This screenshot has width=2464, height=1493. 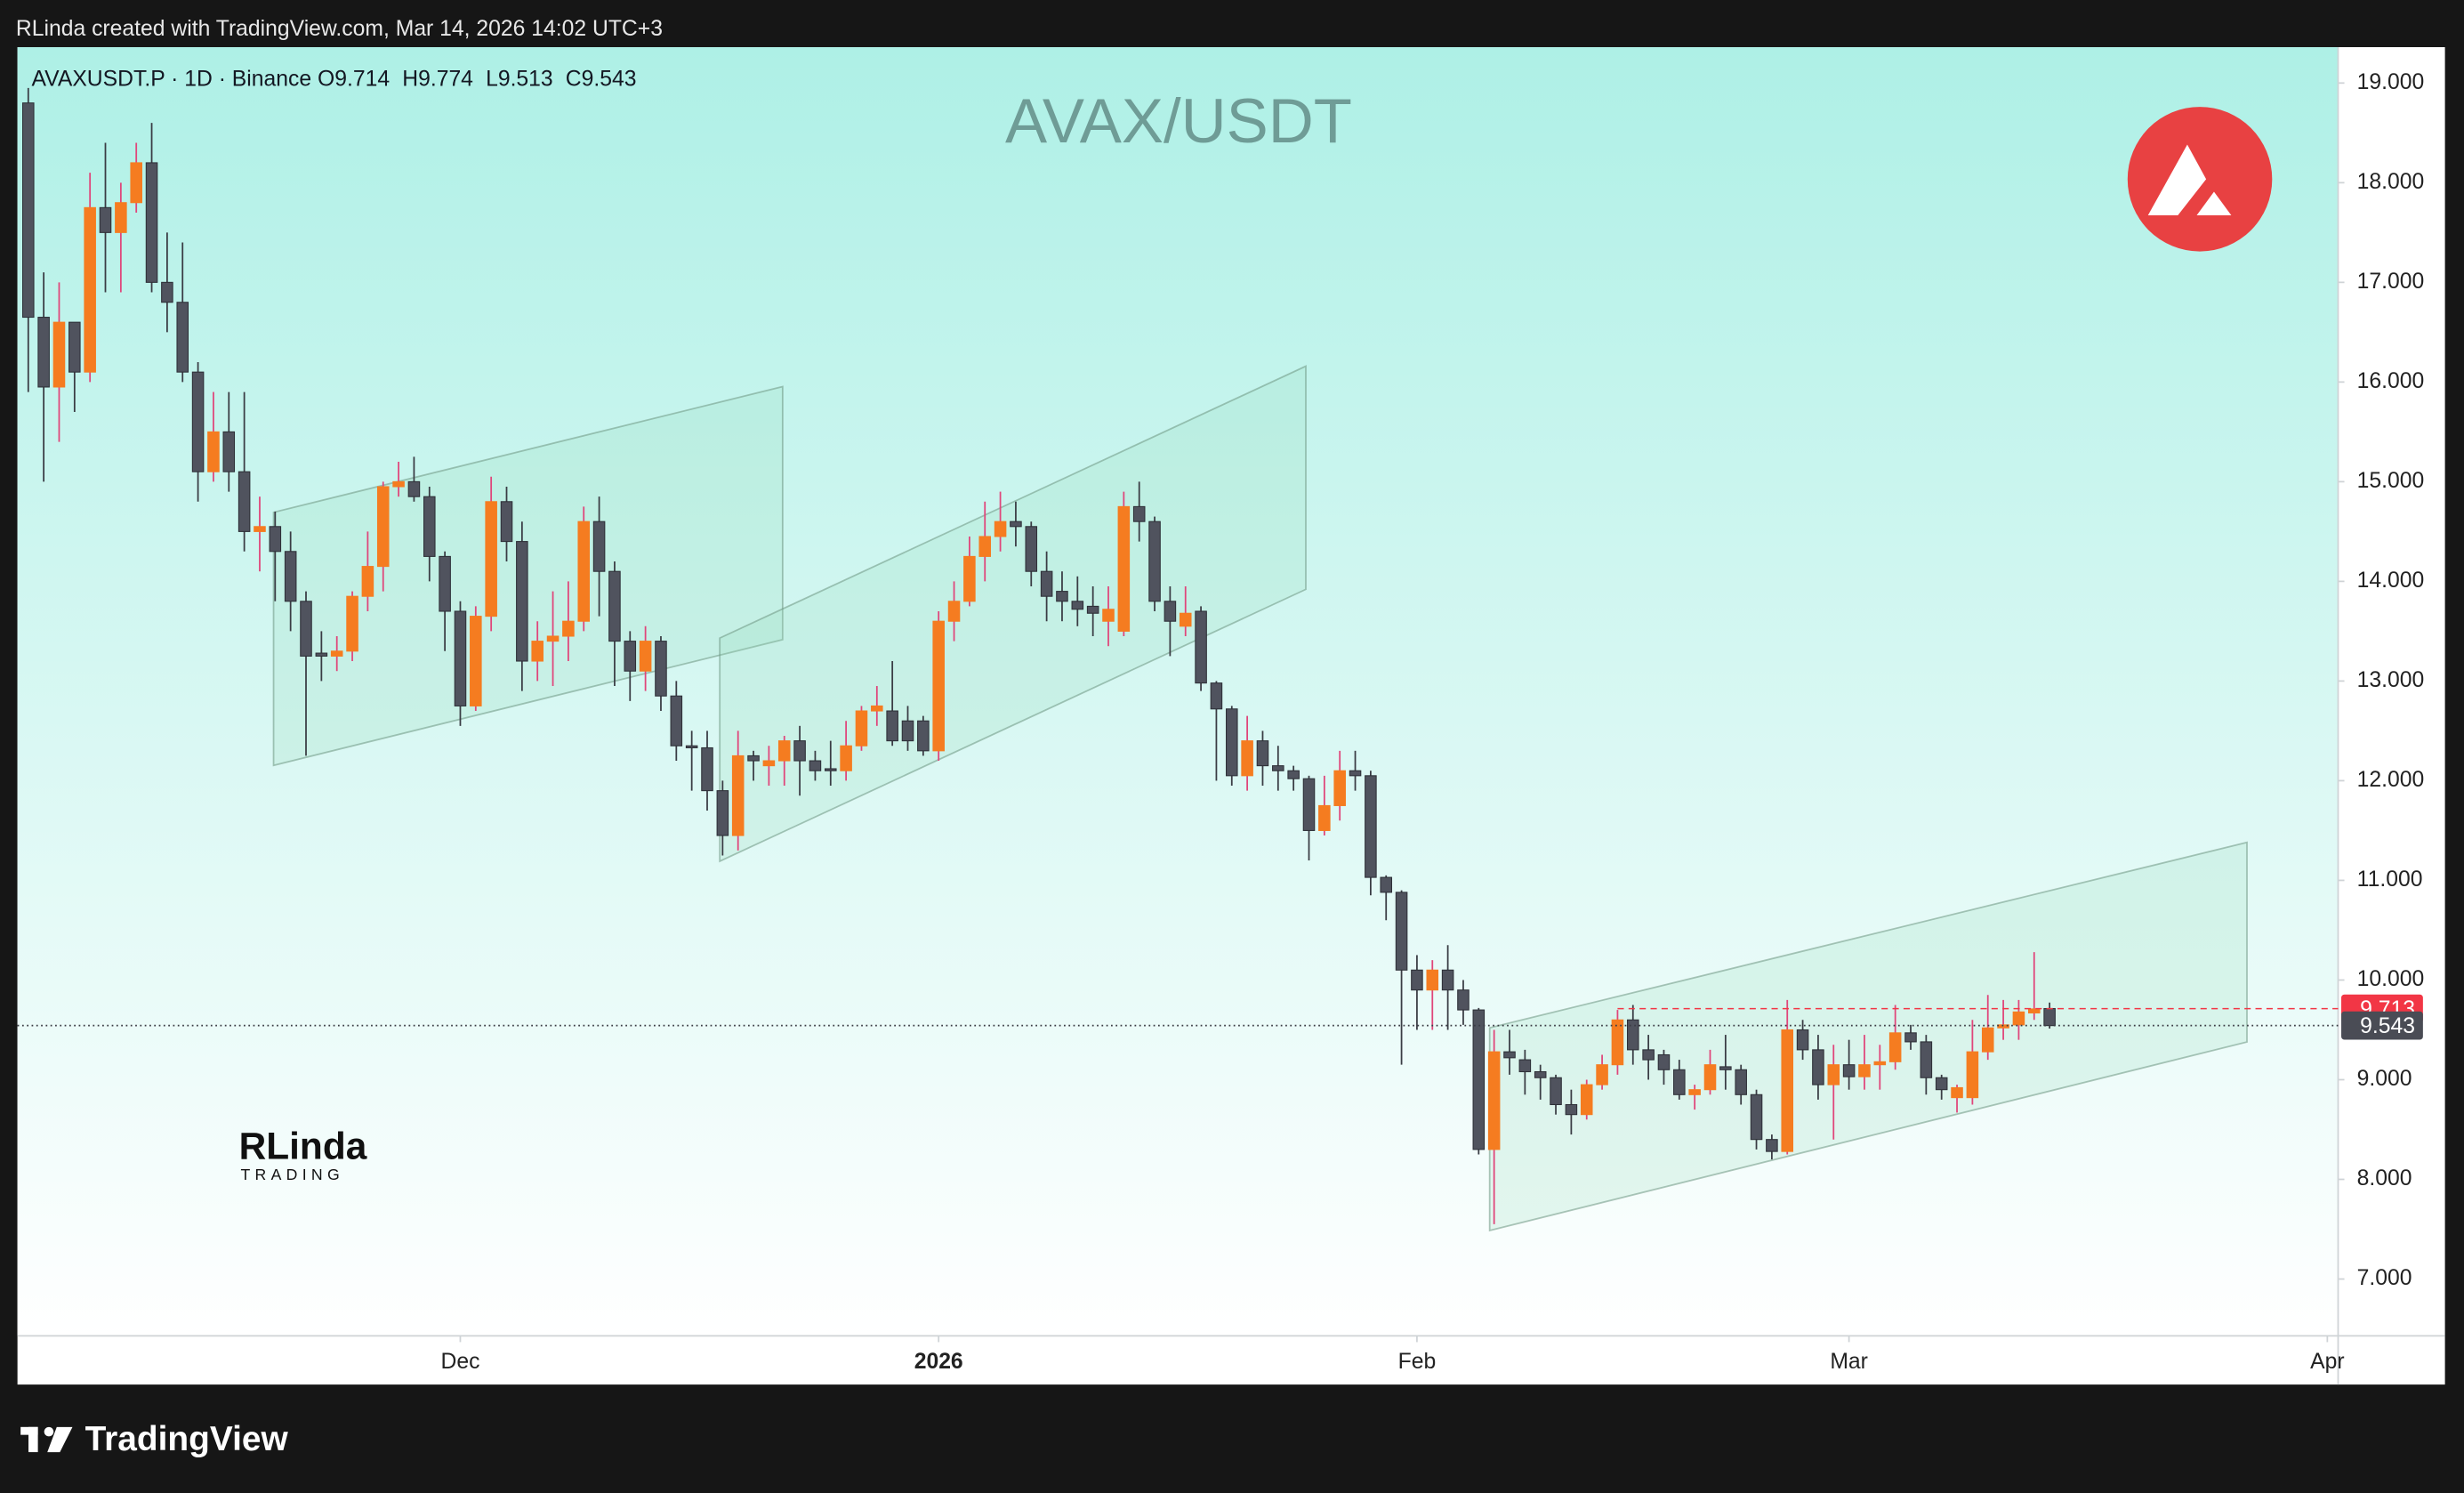 I want to click on x-tick-label: 2026, so click(x=938, y=1362).